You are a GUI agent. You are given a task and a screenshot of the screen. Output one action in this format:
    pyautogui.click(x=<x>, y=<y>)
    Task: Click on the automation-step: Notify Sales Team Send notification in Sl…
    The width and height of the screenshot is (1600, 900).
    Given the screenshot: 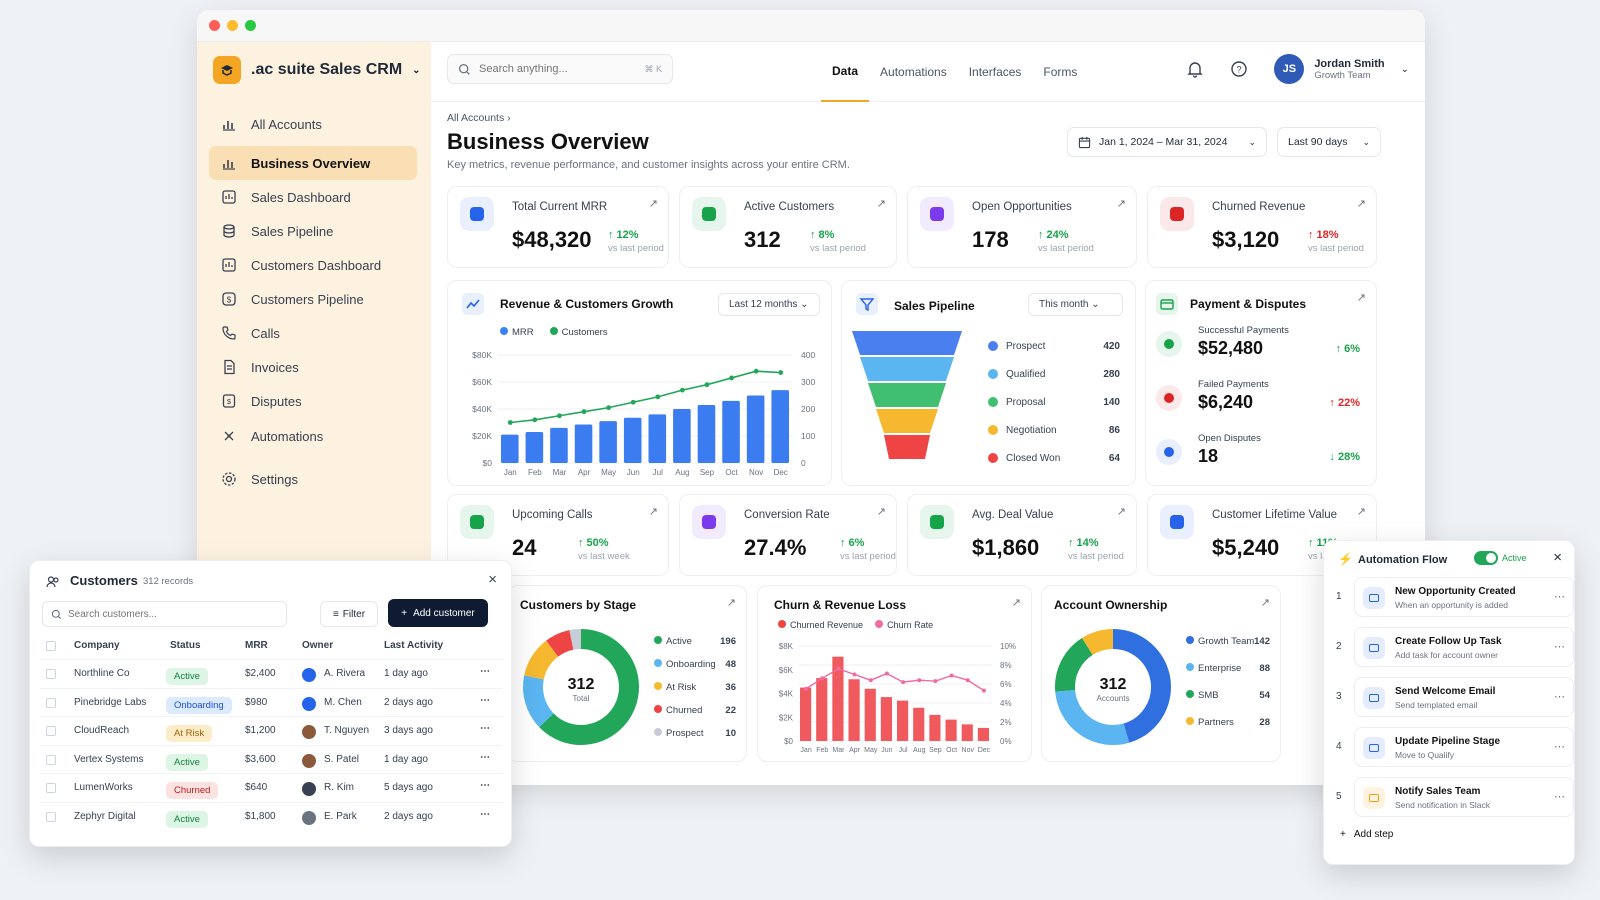 What is the action you would take?
    pyautogui.click(x=1464, y=797)
    